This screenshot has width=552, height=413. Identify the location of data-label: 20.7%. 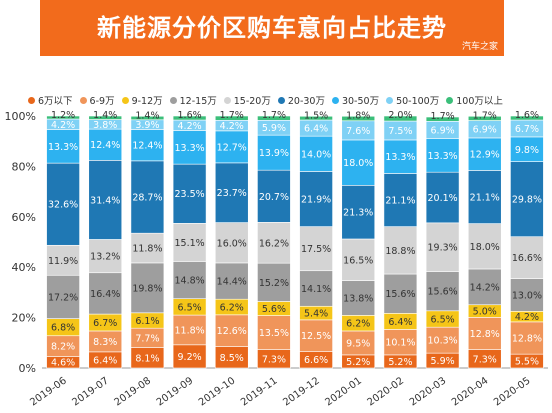
(274, 197).